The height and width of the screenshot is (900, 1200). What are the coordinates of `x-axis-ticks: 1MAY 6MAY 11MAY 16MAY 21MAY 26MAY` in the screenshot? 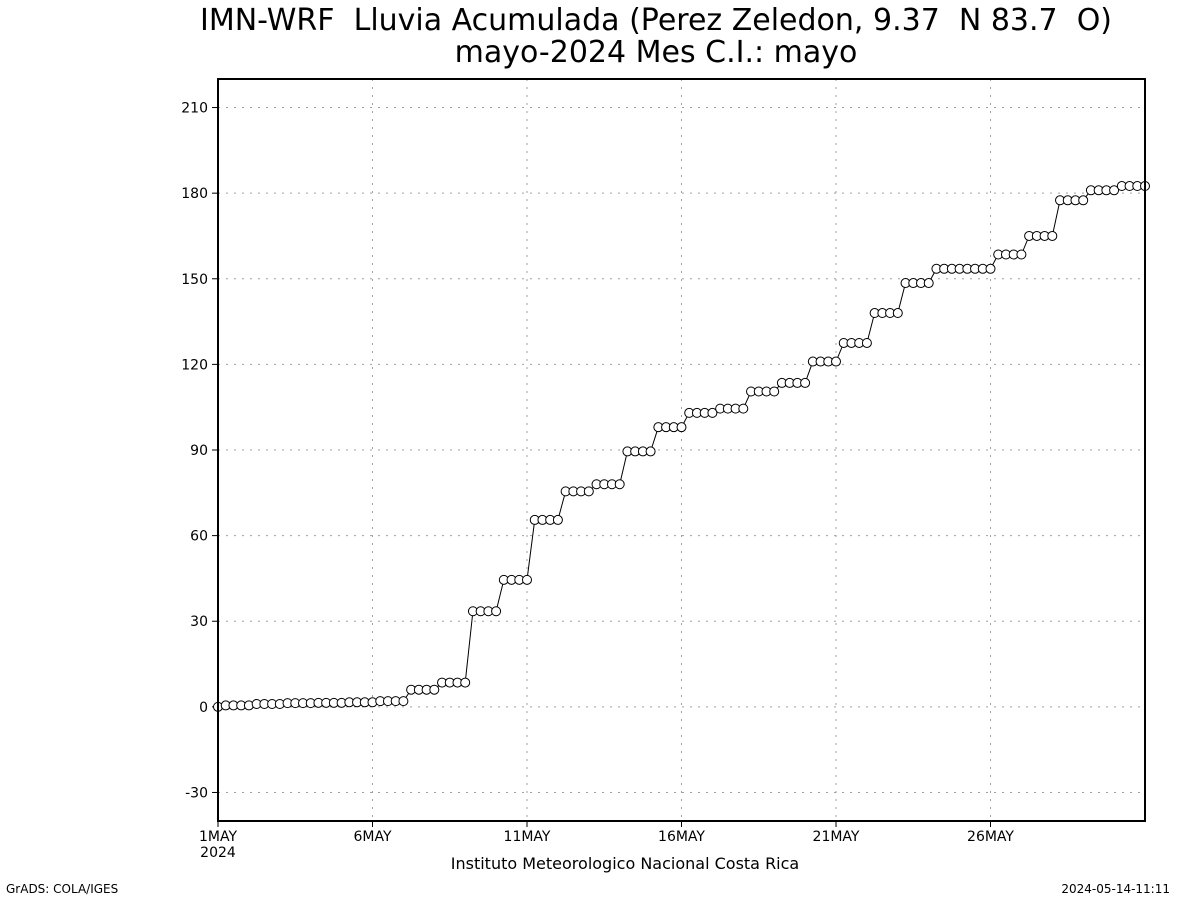 It's located at (606, 833).